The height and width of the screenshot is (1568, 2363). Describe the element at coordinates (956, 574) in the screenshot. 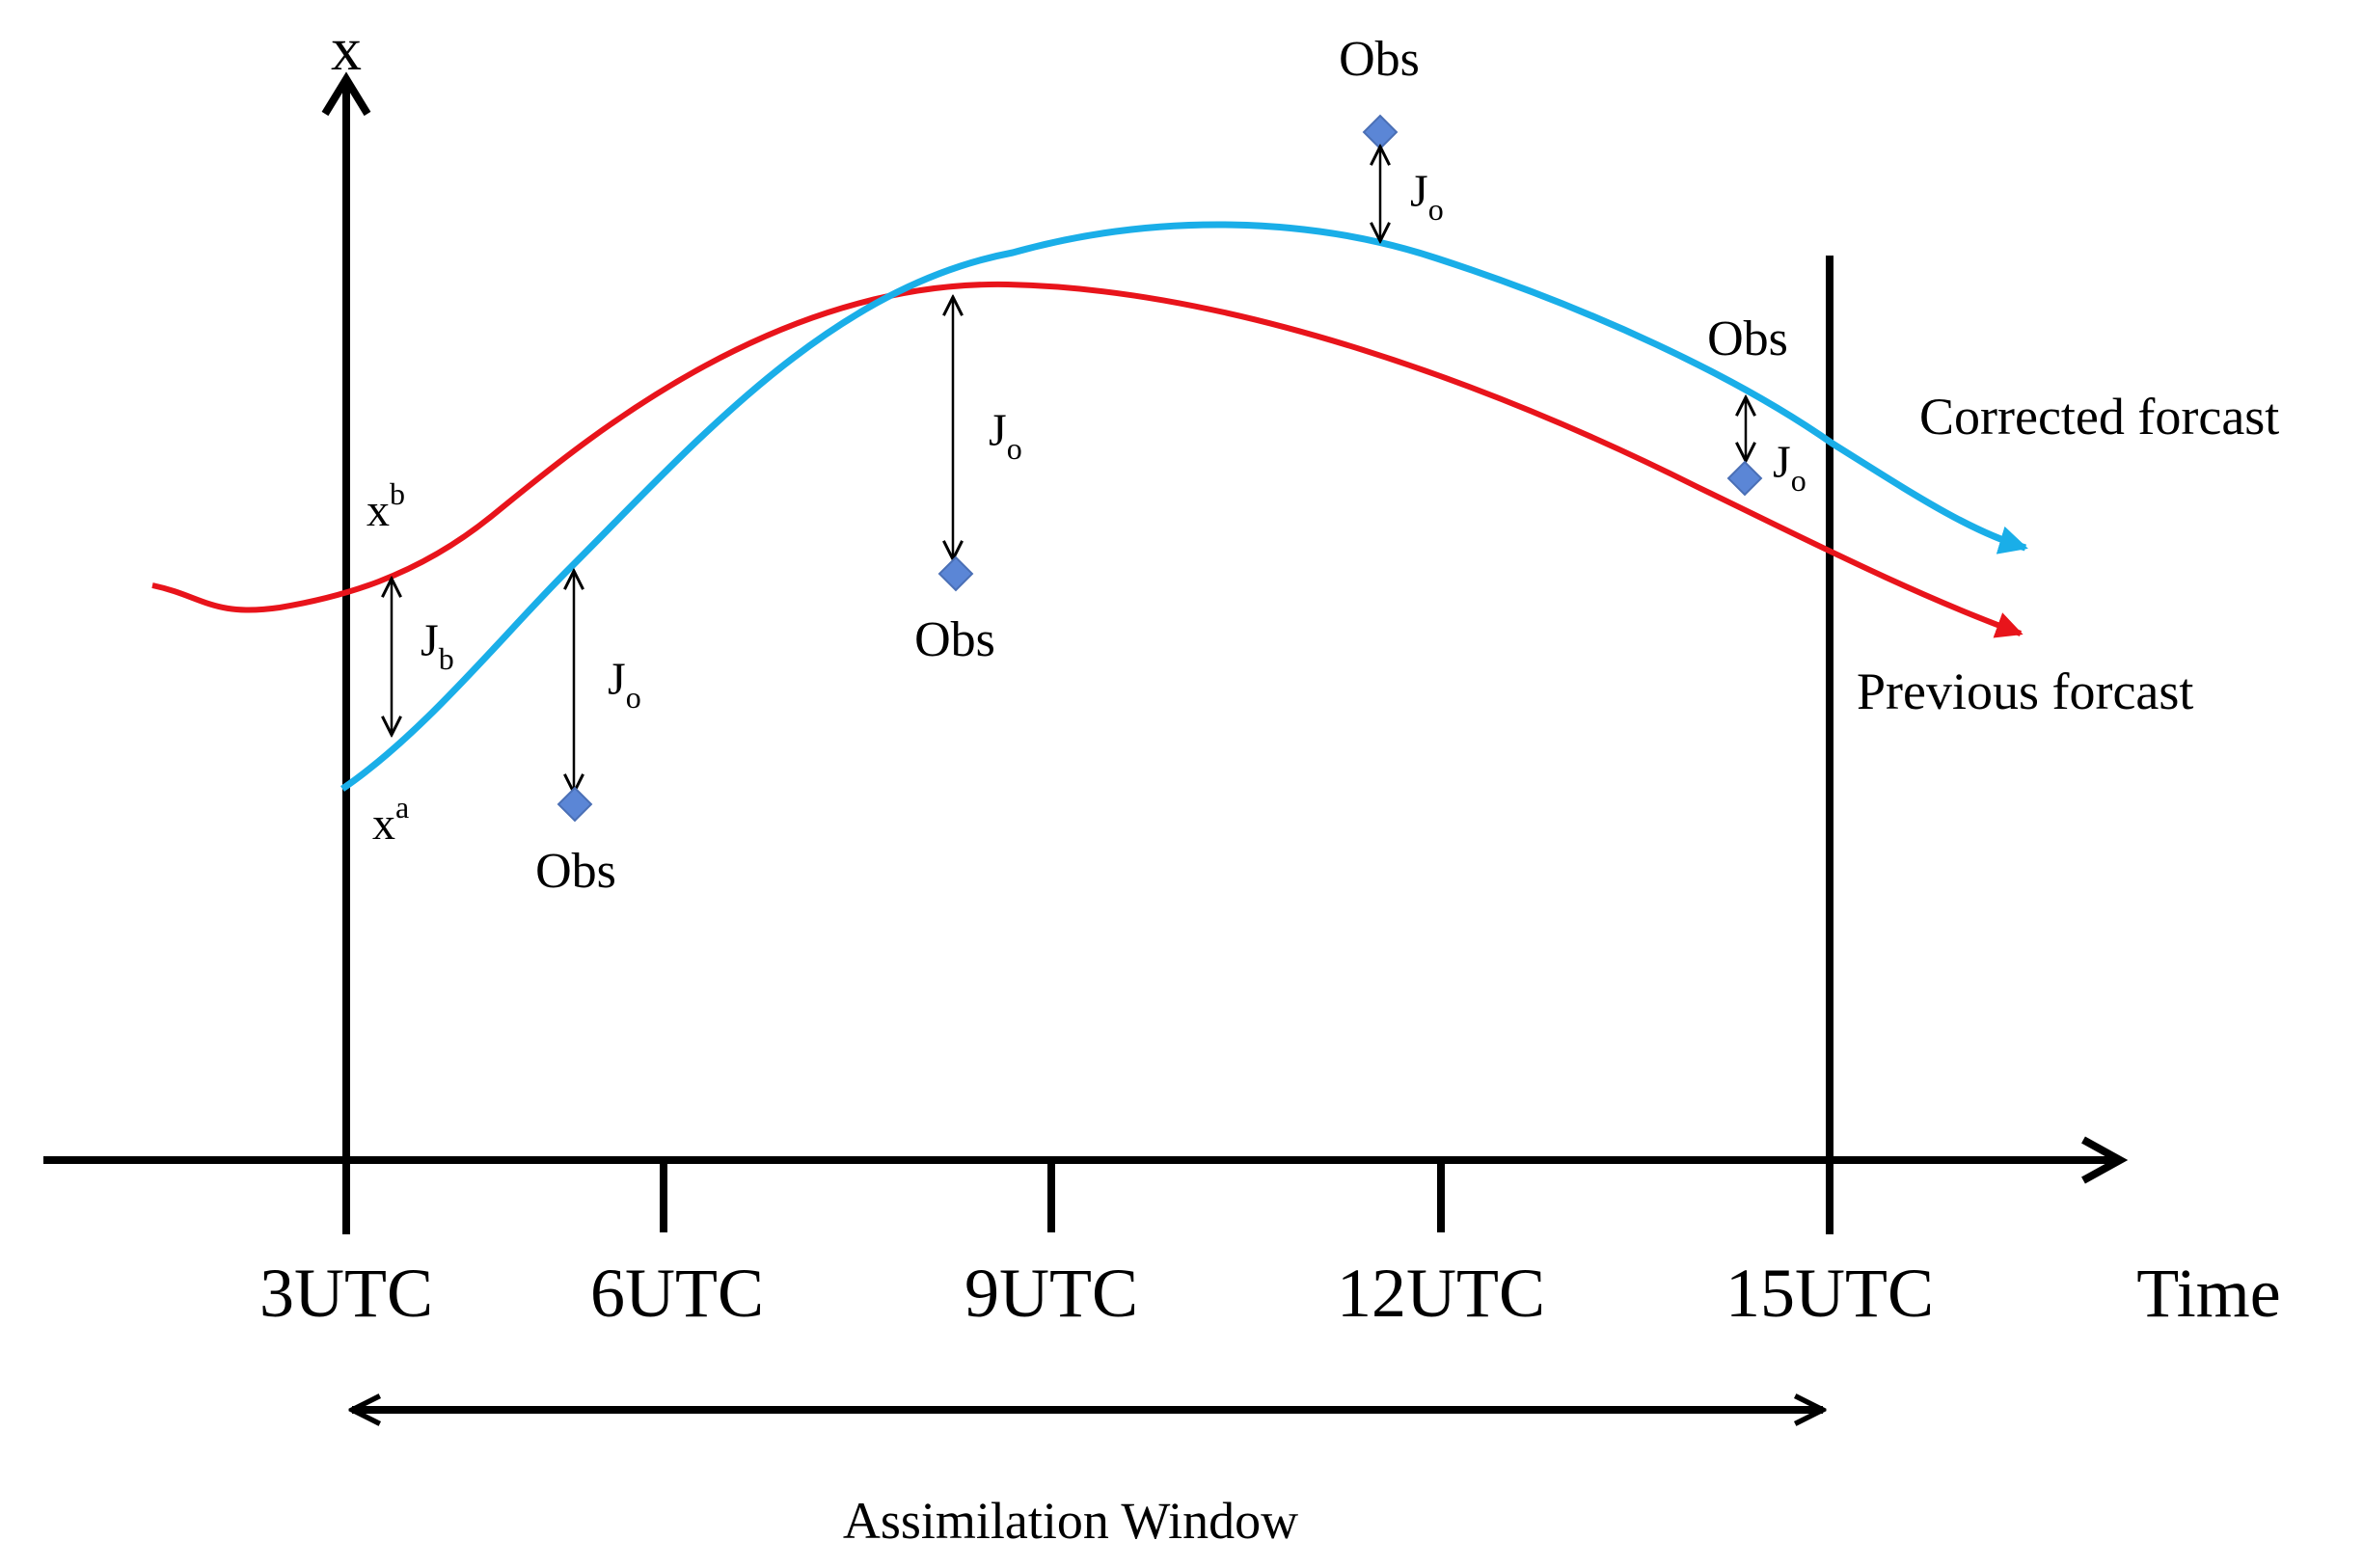

I see `obs-marker-9utc` at that location.